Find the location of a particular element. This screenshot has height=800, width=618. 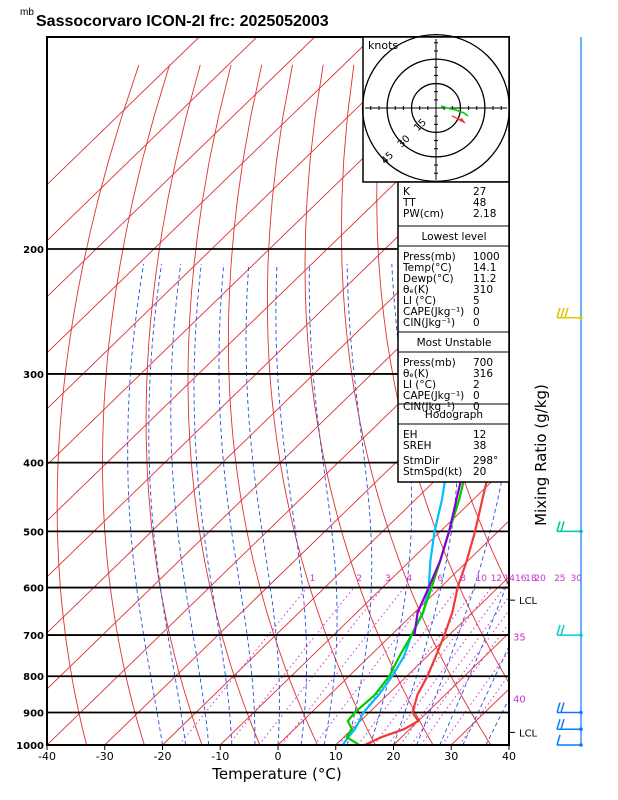

param-label: CAPE(Jkg⁻¹) is located at coordinates (433, 312).